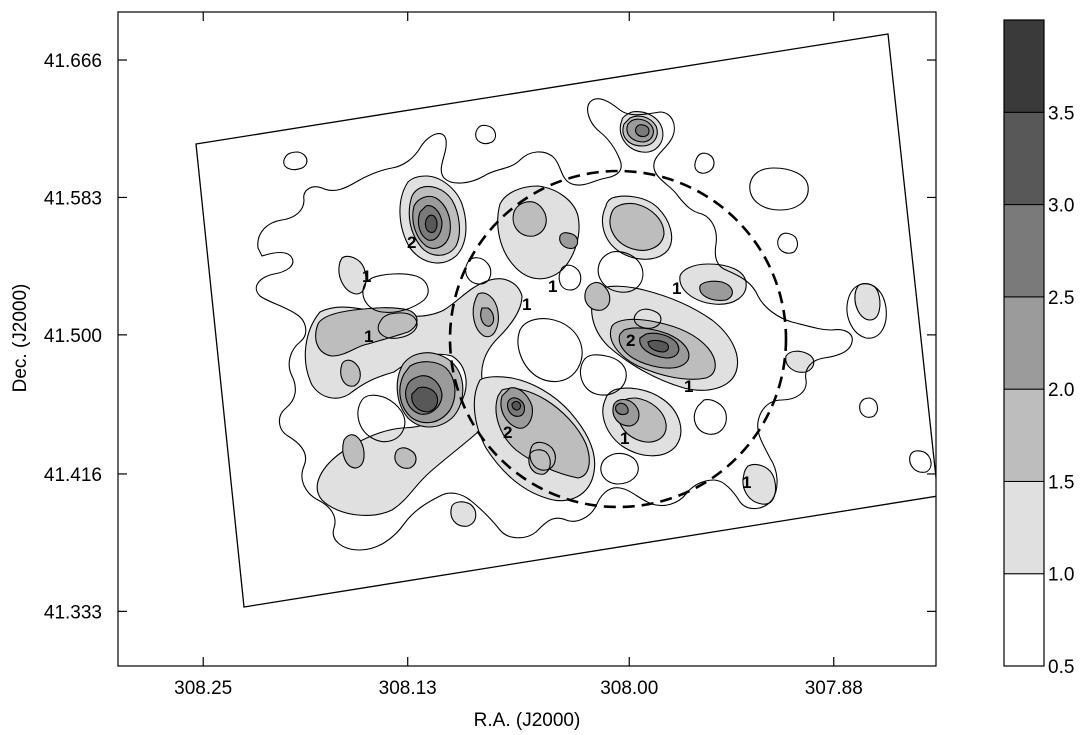  Describe the element at coordinates (73, 612) in the screenshot. I see `y-tick-label: 41.333` at that location.